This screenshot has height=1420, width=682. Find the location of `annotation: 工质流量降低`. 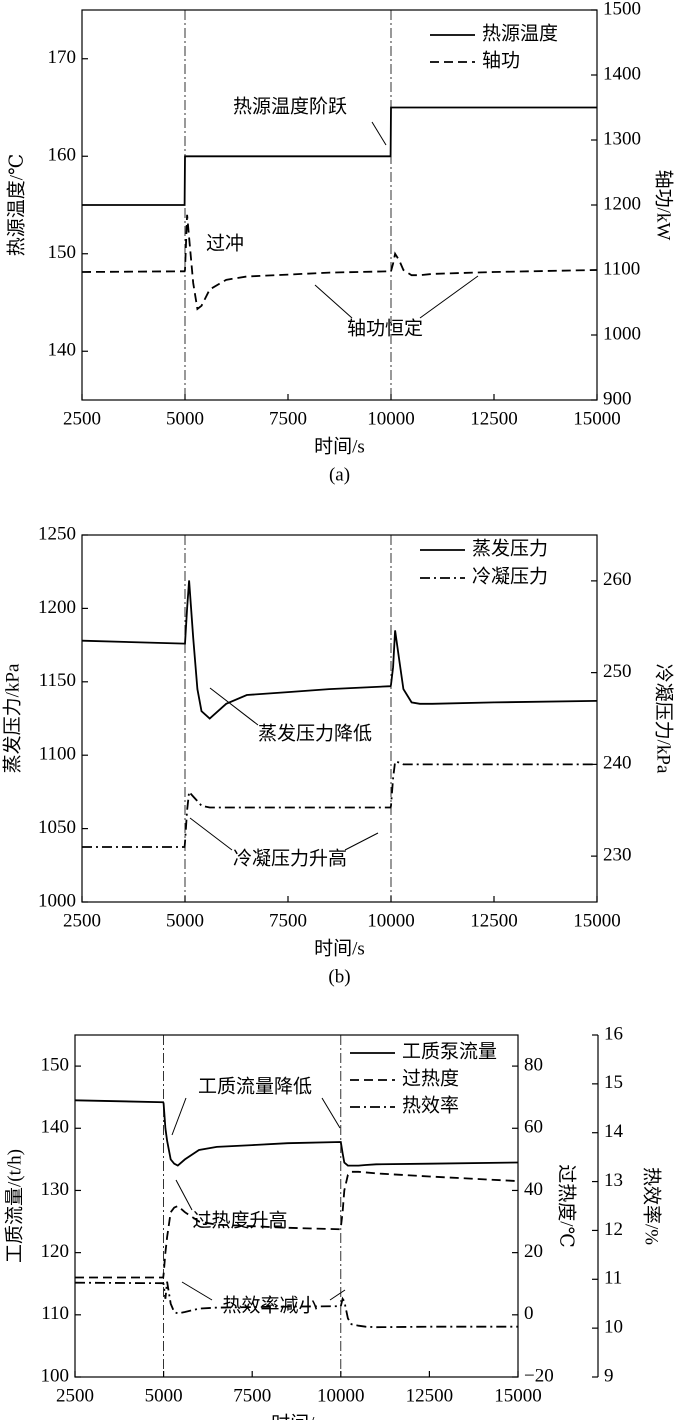

annotation: 工质流量降低 is located at coordinates (255, 1086).